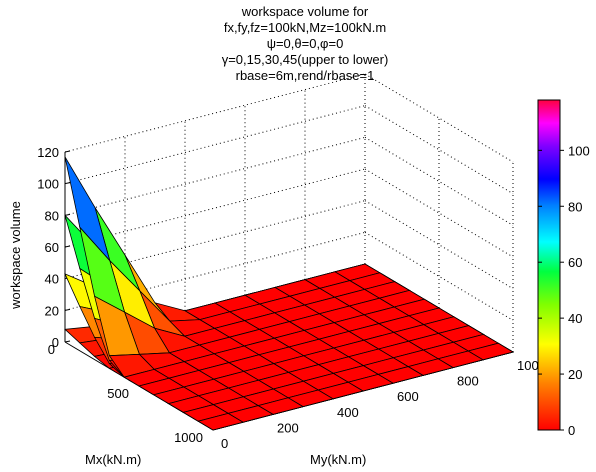  I want to click on z-tick-label: 20, so click(52, 310).